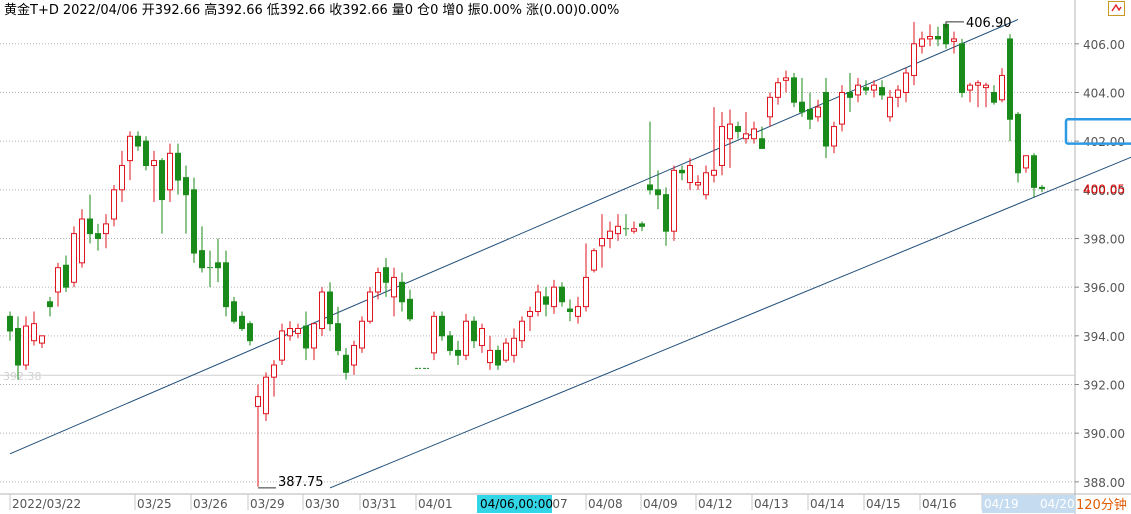 The height and width of the screenshot is (514, 1131). What do you see at coordinates (233, 10) in the screenshot?
I see `high-price: 高392.66` at bounding box center [233, 10].